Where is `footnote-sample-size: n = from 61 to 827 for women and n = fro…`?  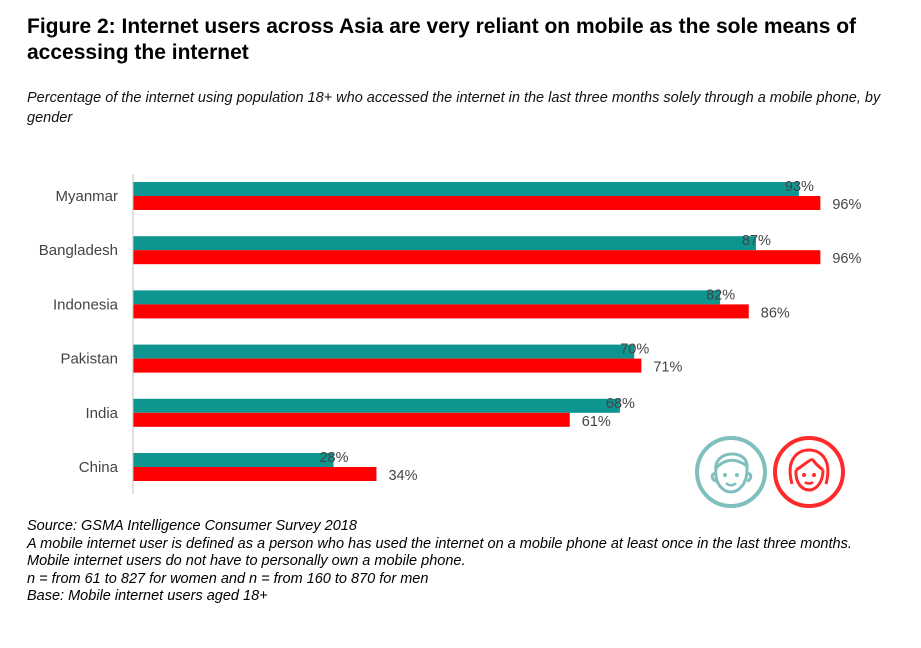 footnote-sample-size: n = from 61 to 827 for women and n = fro… is located at coordinates (228, 578).